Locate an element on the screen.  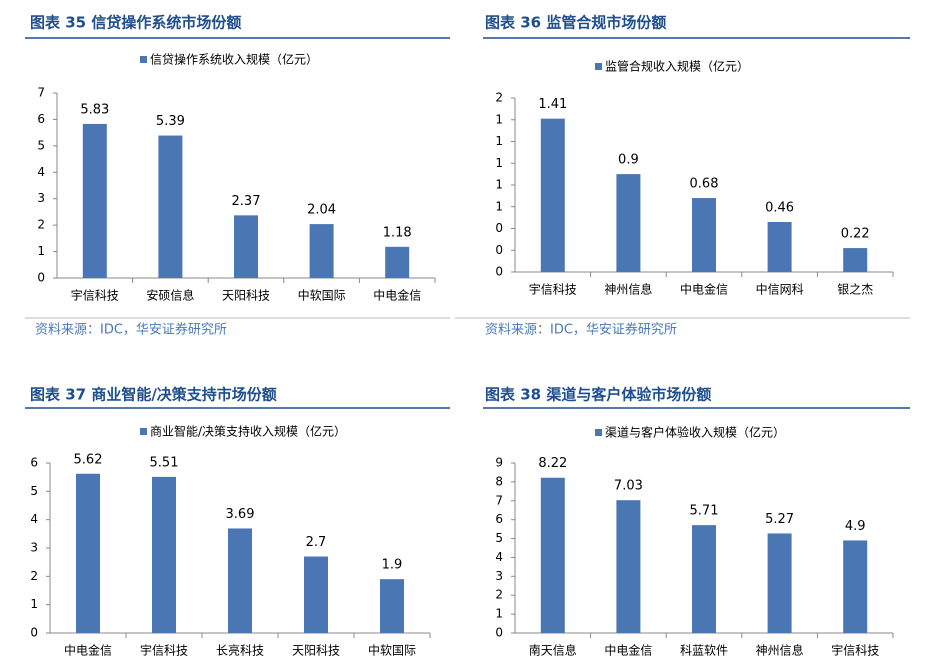
value-label: 1.9 is located at coordinates (392, 565).